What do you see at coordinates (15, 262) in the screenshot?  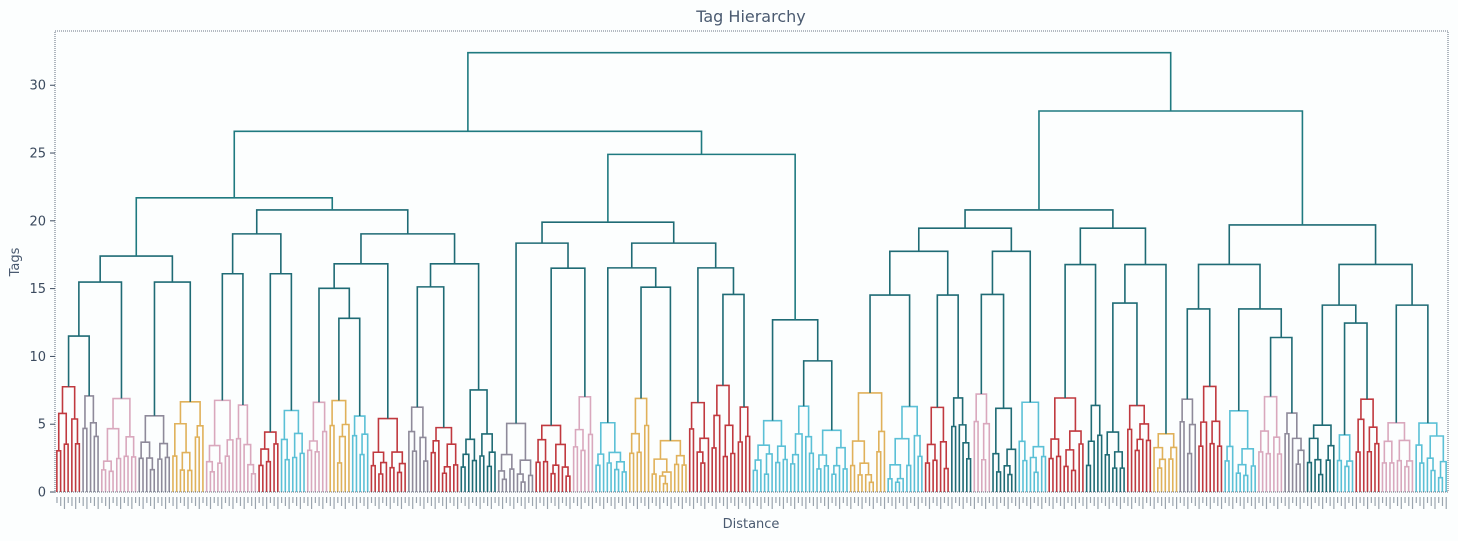 I see `y-axis-label: Tags` at bounding box center [15, 262].